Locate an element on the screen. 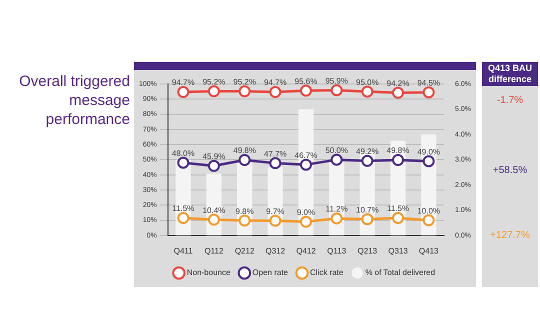 The image size is (540, 334). x-tick-label: Q213 is located at coordinates (368, 251).